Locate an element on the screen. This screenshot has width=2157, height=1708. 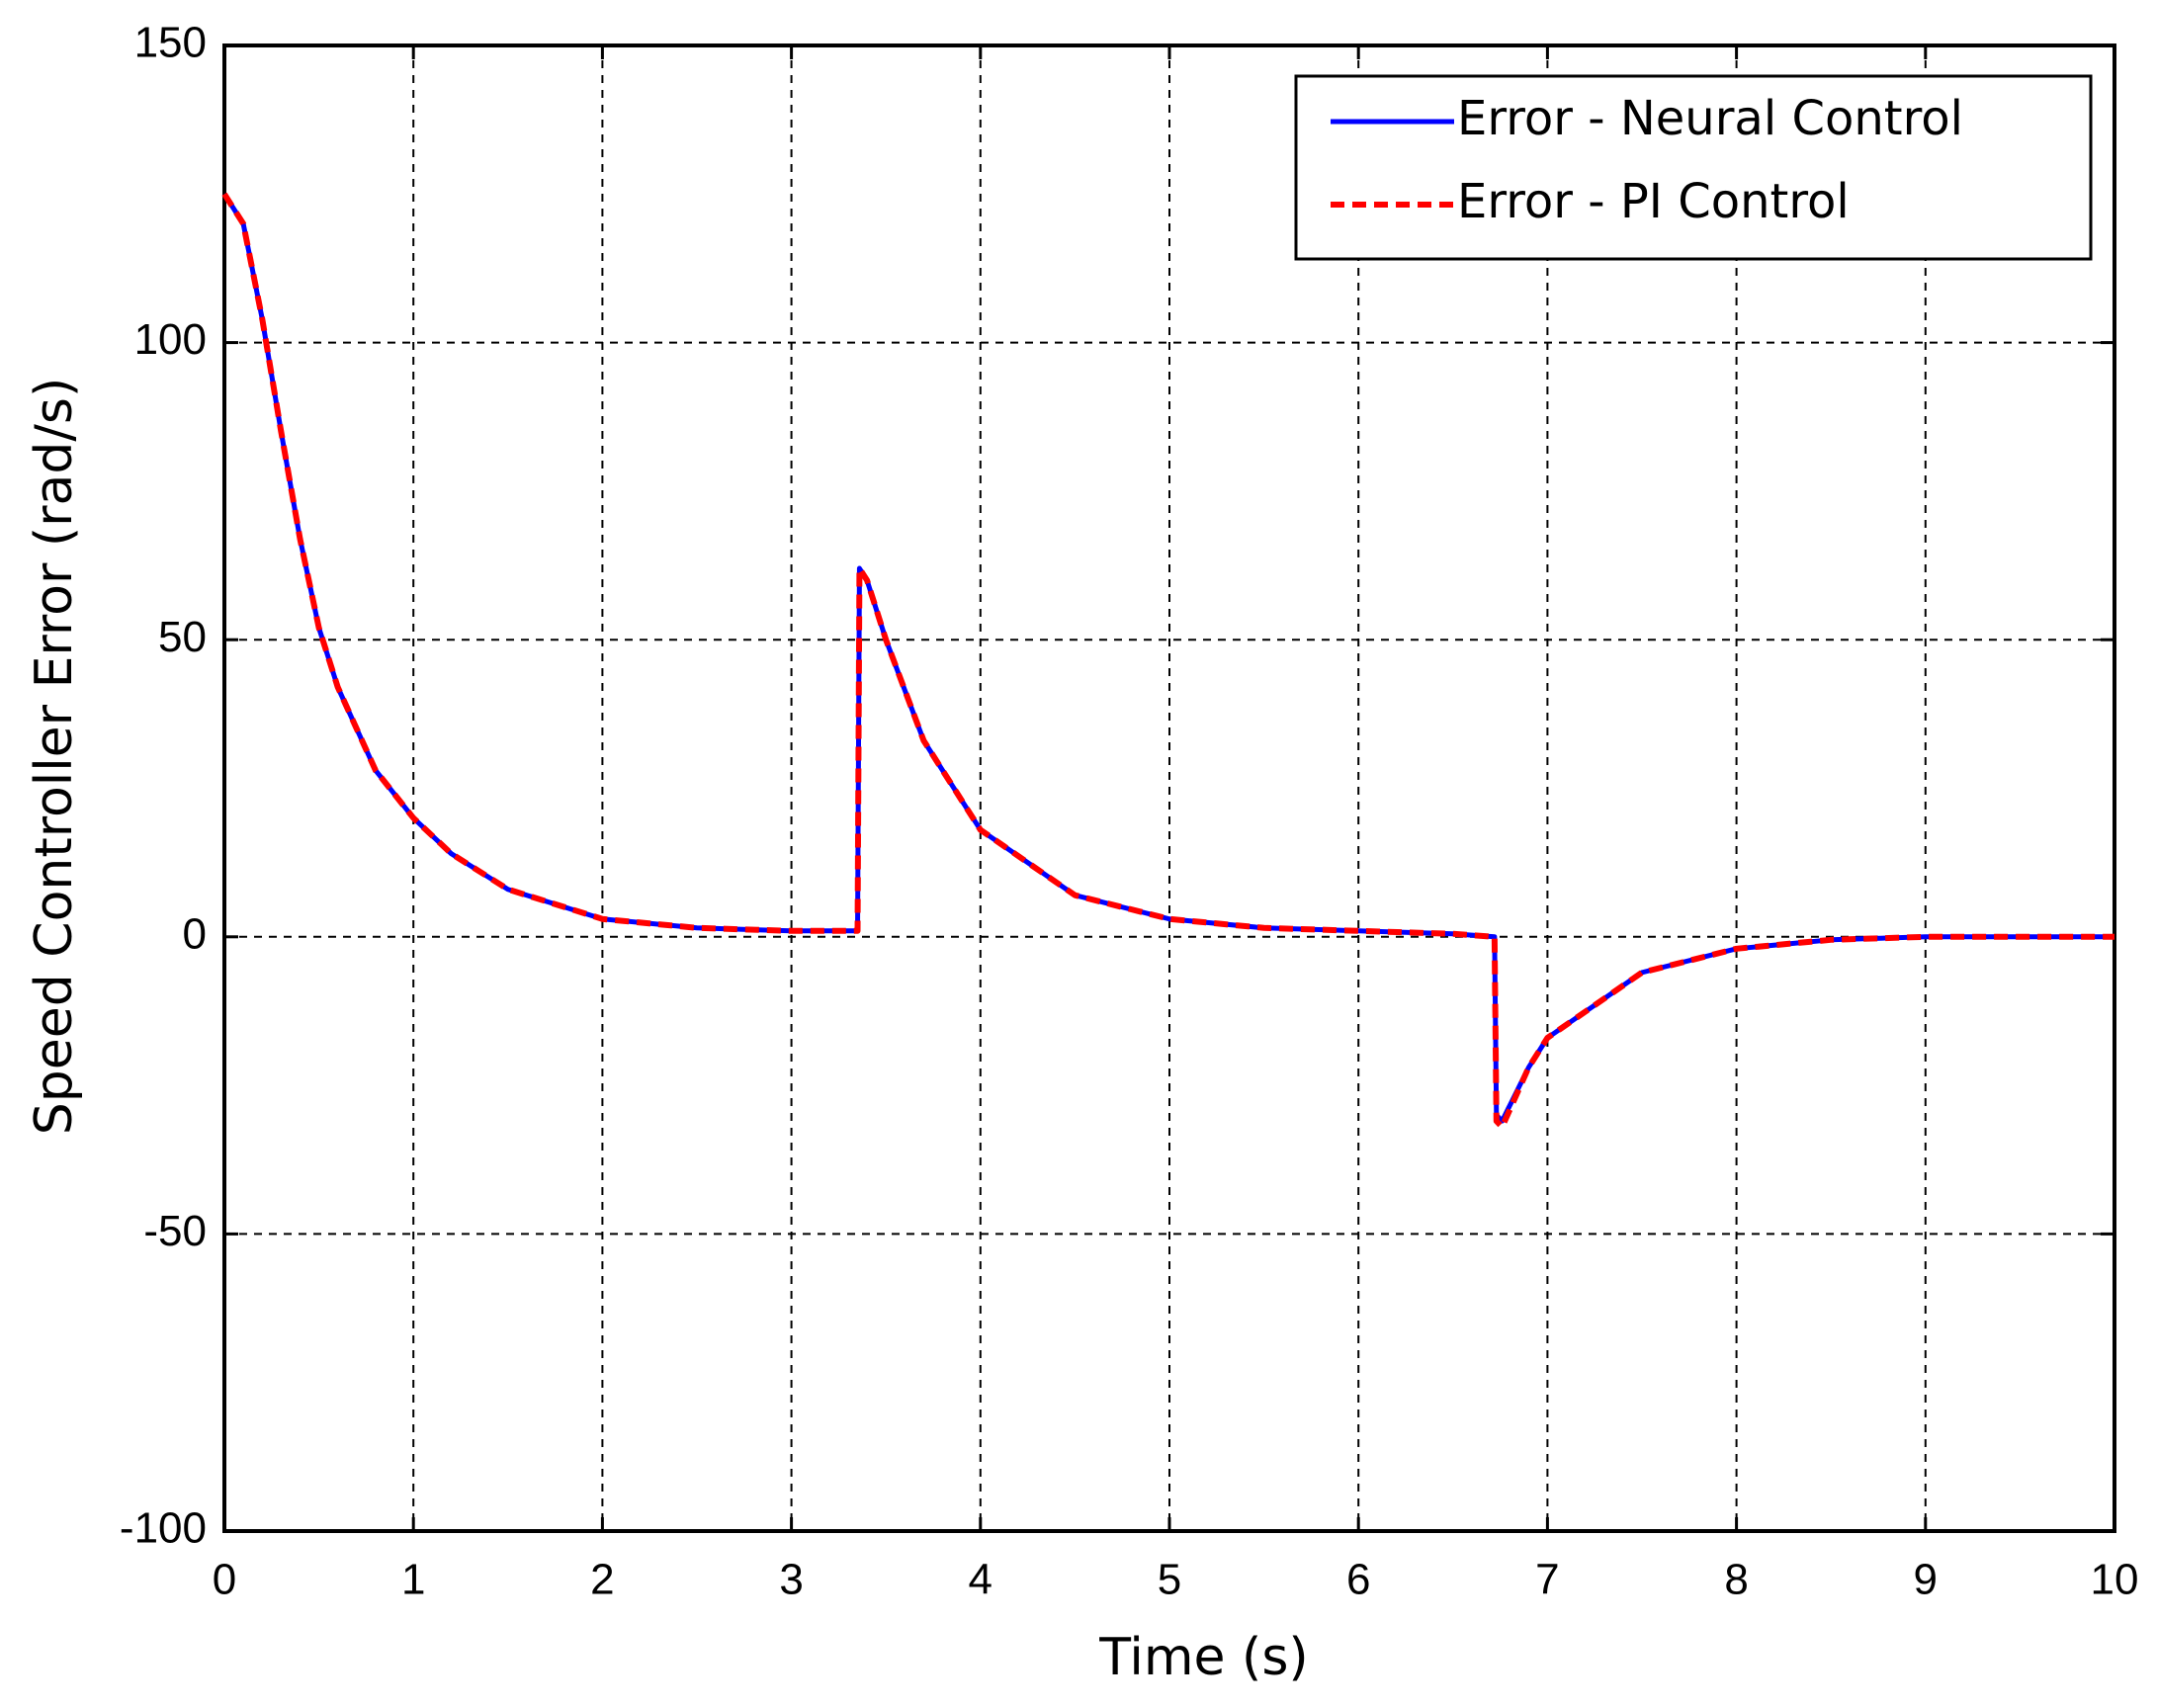
x-tick-label: 7 is located at coordinates (1547, 1580).